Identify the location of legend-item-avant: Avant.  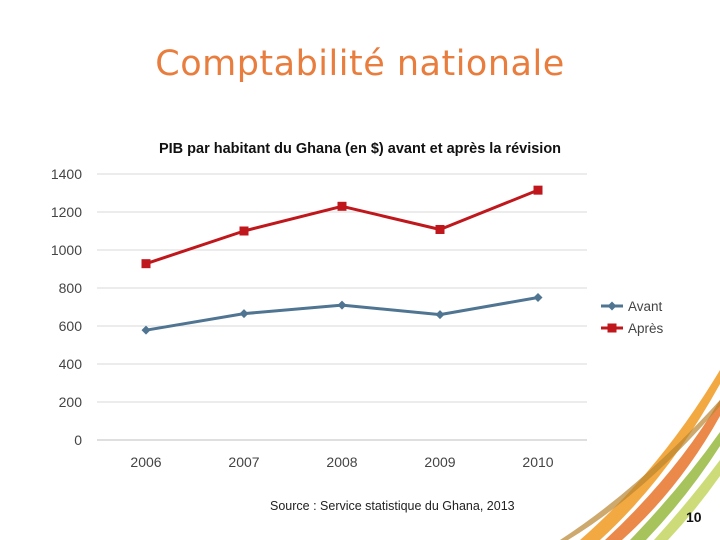
(632, 306).